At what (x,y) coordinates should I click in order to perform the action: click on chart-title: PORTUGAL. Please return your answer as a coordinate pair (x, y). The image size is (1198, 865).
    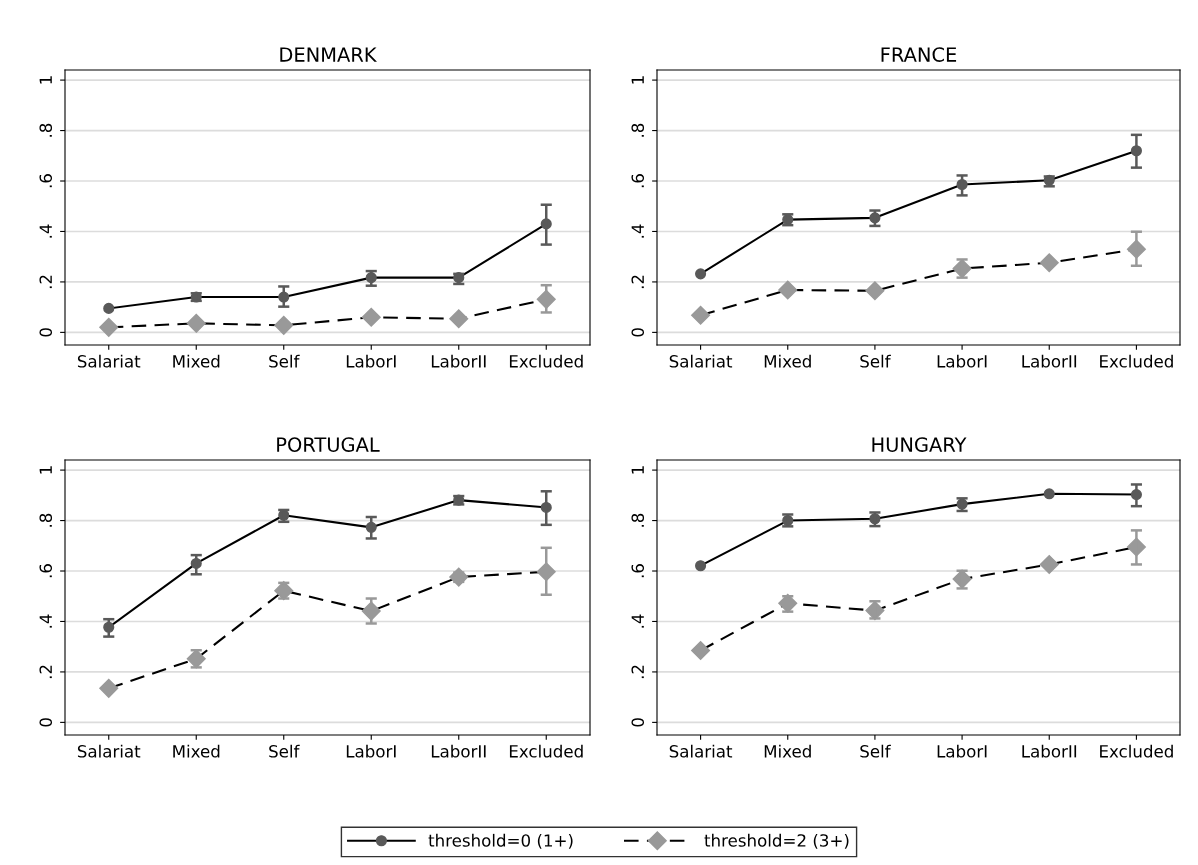
    Looking at the image, I should click on (328, 444).